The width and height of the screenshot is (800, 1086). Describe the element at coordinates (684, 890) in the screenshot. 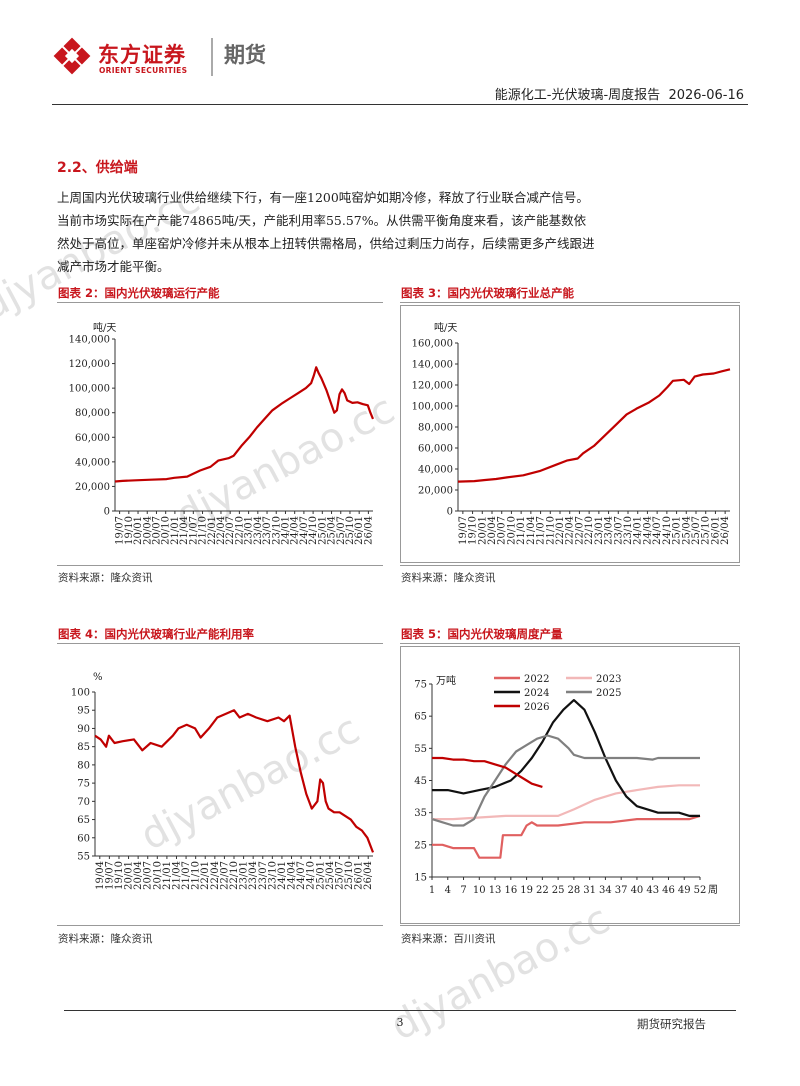

I see `x-tick-label: 49` at that location.